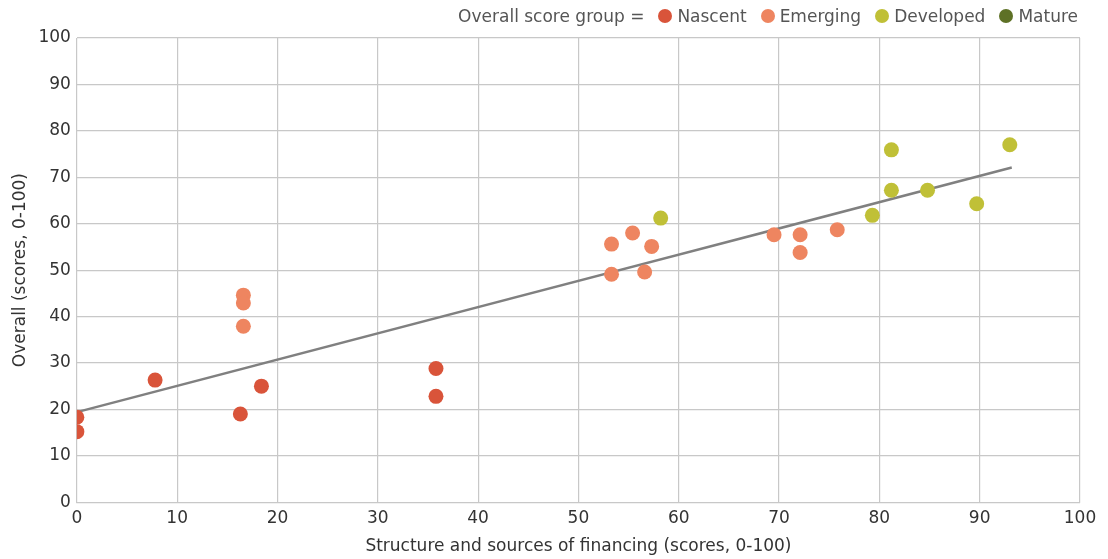  What do you see at coordinates (60, 175) in the screenshot?
I see `y-tick-label: 70` at bounding box center [60, 175].